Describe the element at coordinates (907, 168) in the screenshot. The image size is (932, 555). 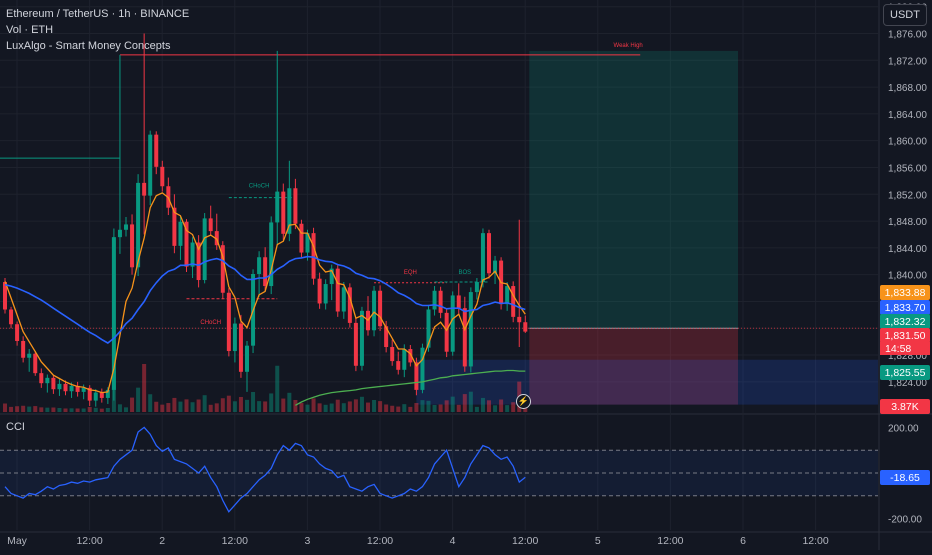
I see `y-tick-label: 1,856.00` at that location.